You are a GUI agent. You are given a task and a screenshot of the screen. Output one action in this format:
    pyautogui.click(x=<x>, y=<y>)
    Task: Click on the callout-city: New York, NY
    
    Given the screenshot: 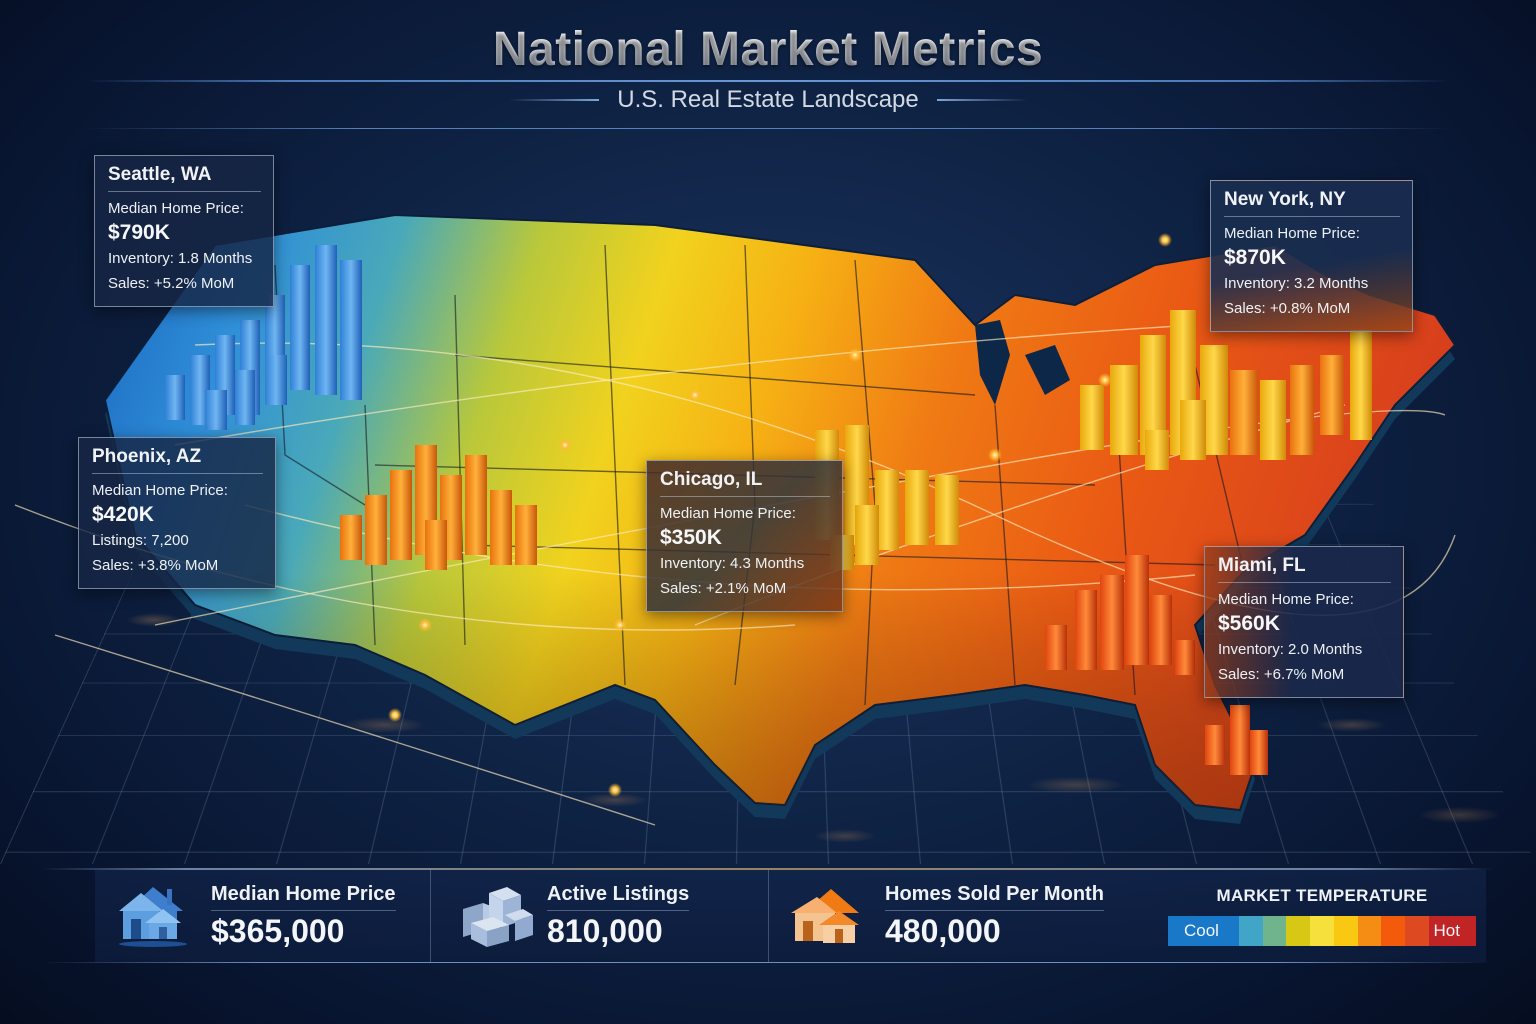 What is the action you would take?
    pyautogui.click(x=1312, y=203)
    